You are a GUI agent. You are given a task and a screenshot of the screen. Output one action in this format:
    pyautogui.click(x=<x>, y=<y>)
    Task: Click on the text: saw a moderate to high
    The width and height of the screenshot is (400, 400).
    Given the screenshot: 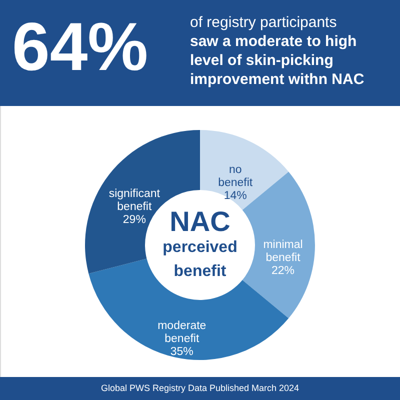 What is the action you would take?
    pyautogui.click(x=273, y=41)
    